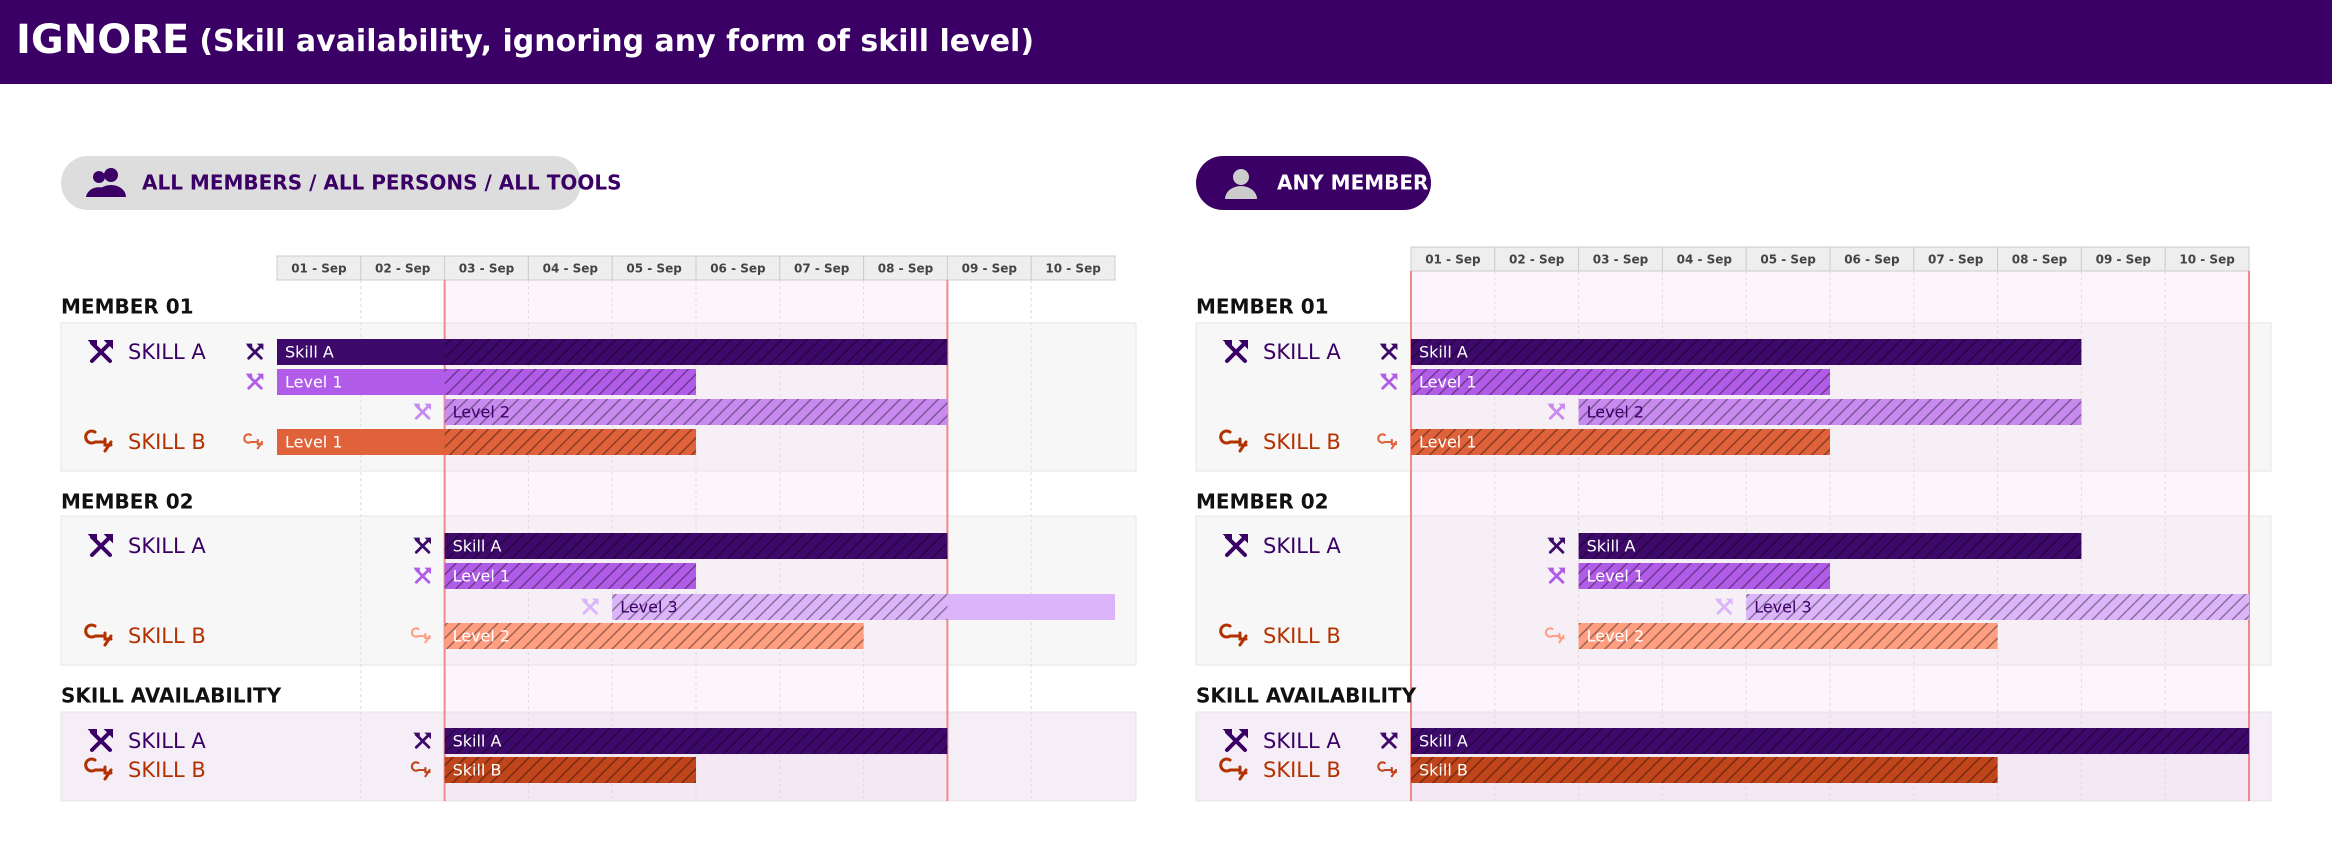 Image resolution: width=2332 pixels, height=854 pixels. I want to click on filter-pill, so click(321, 183).